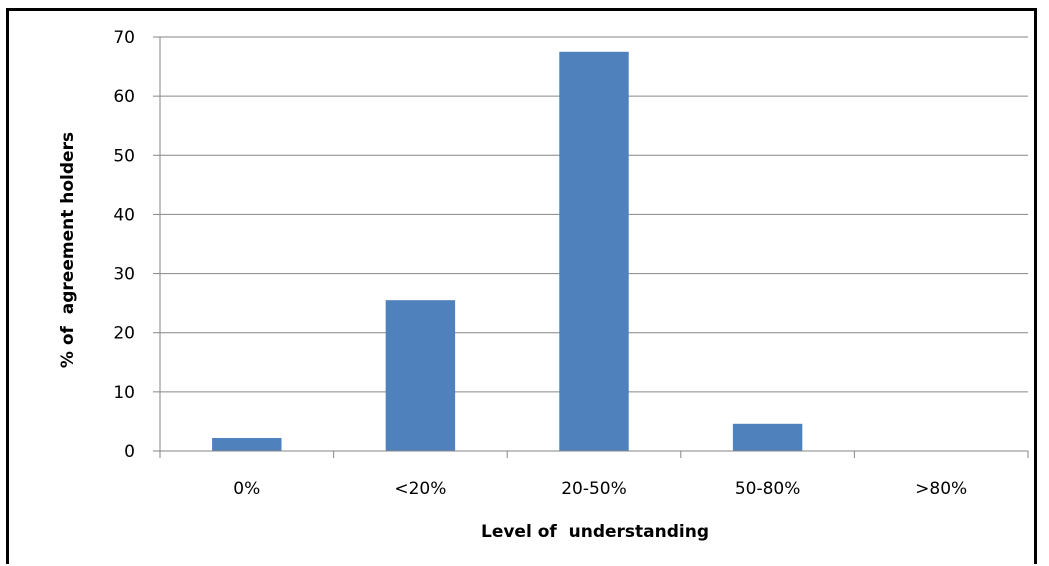 The height and width of the screenshot is (566, 1049). Describe the element at coordinates (124, 156) in the screenshot. I see `y-tick-label: 50` at that location.